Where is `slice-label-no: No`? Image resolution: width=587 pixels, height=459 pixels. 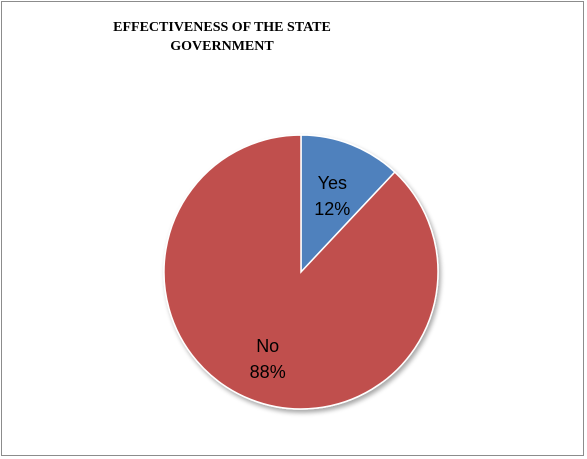 slice-label-no: No is located at coordinates (267, 346).